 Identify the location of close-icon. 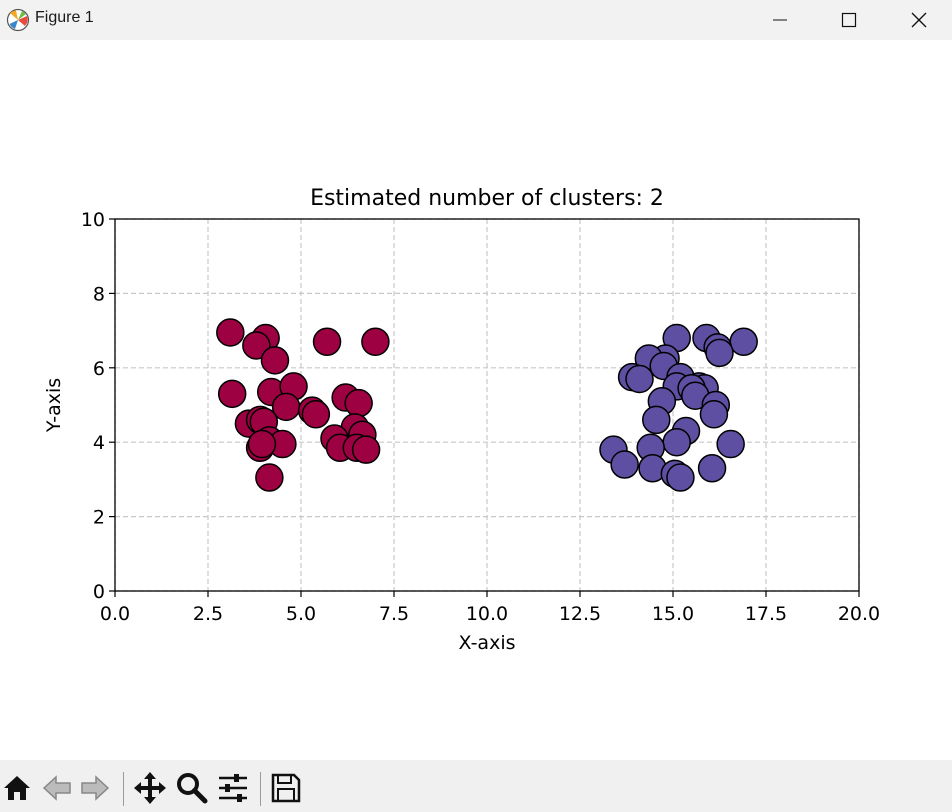
(919, 20).